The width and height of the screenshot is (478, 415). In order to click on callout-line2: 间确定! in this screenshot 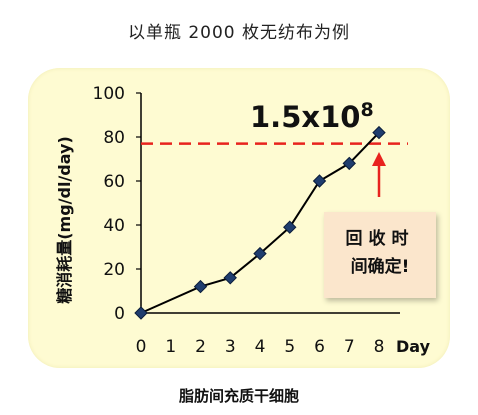, I will do `click(380, 267)`.